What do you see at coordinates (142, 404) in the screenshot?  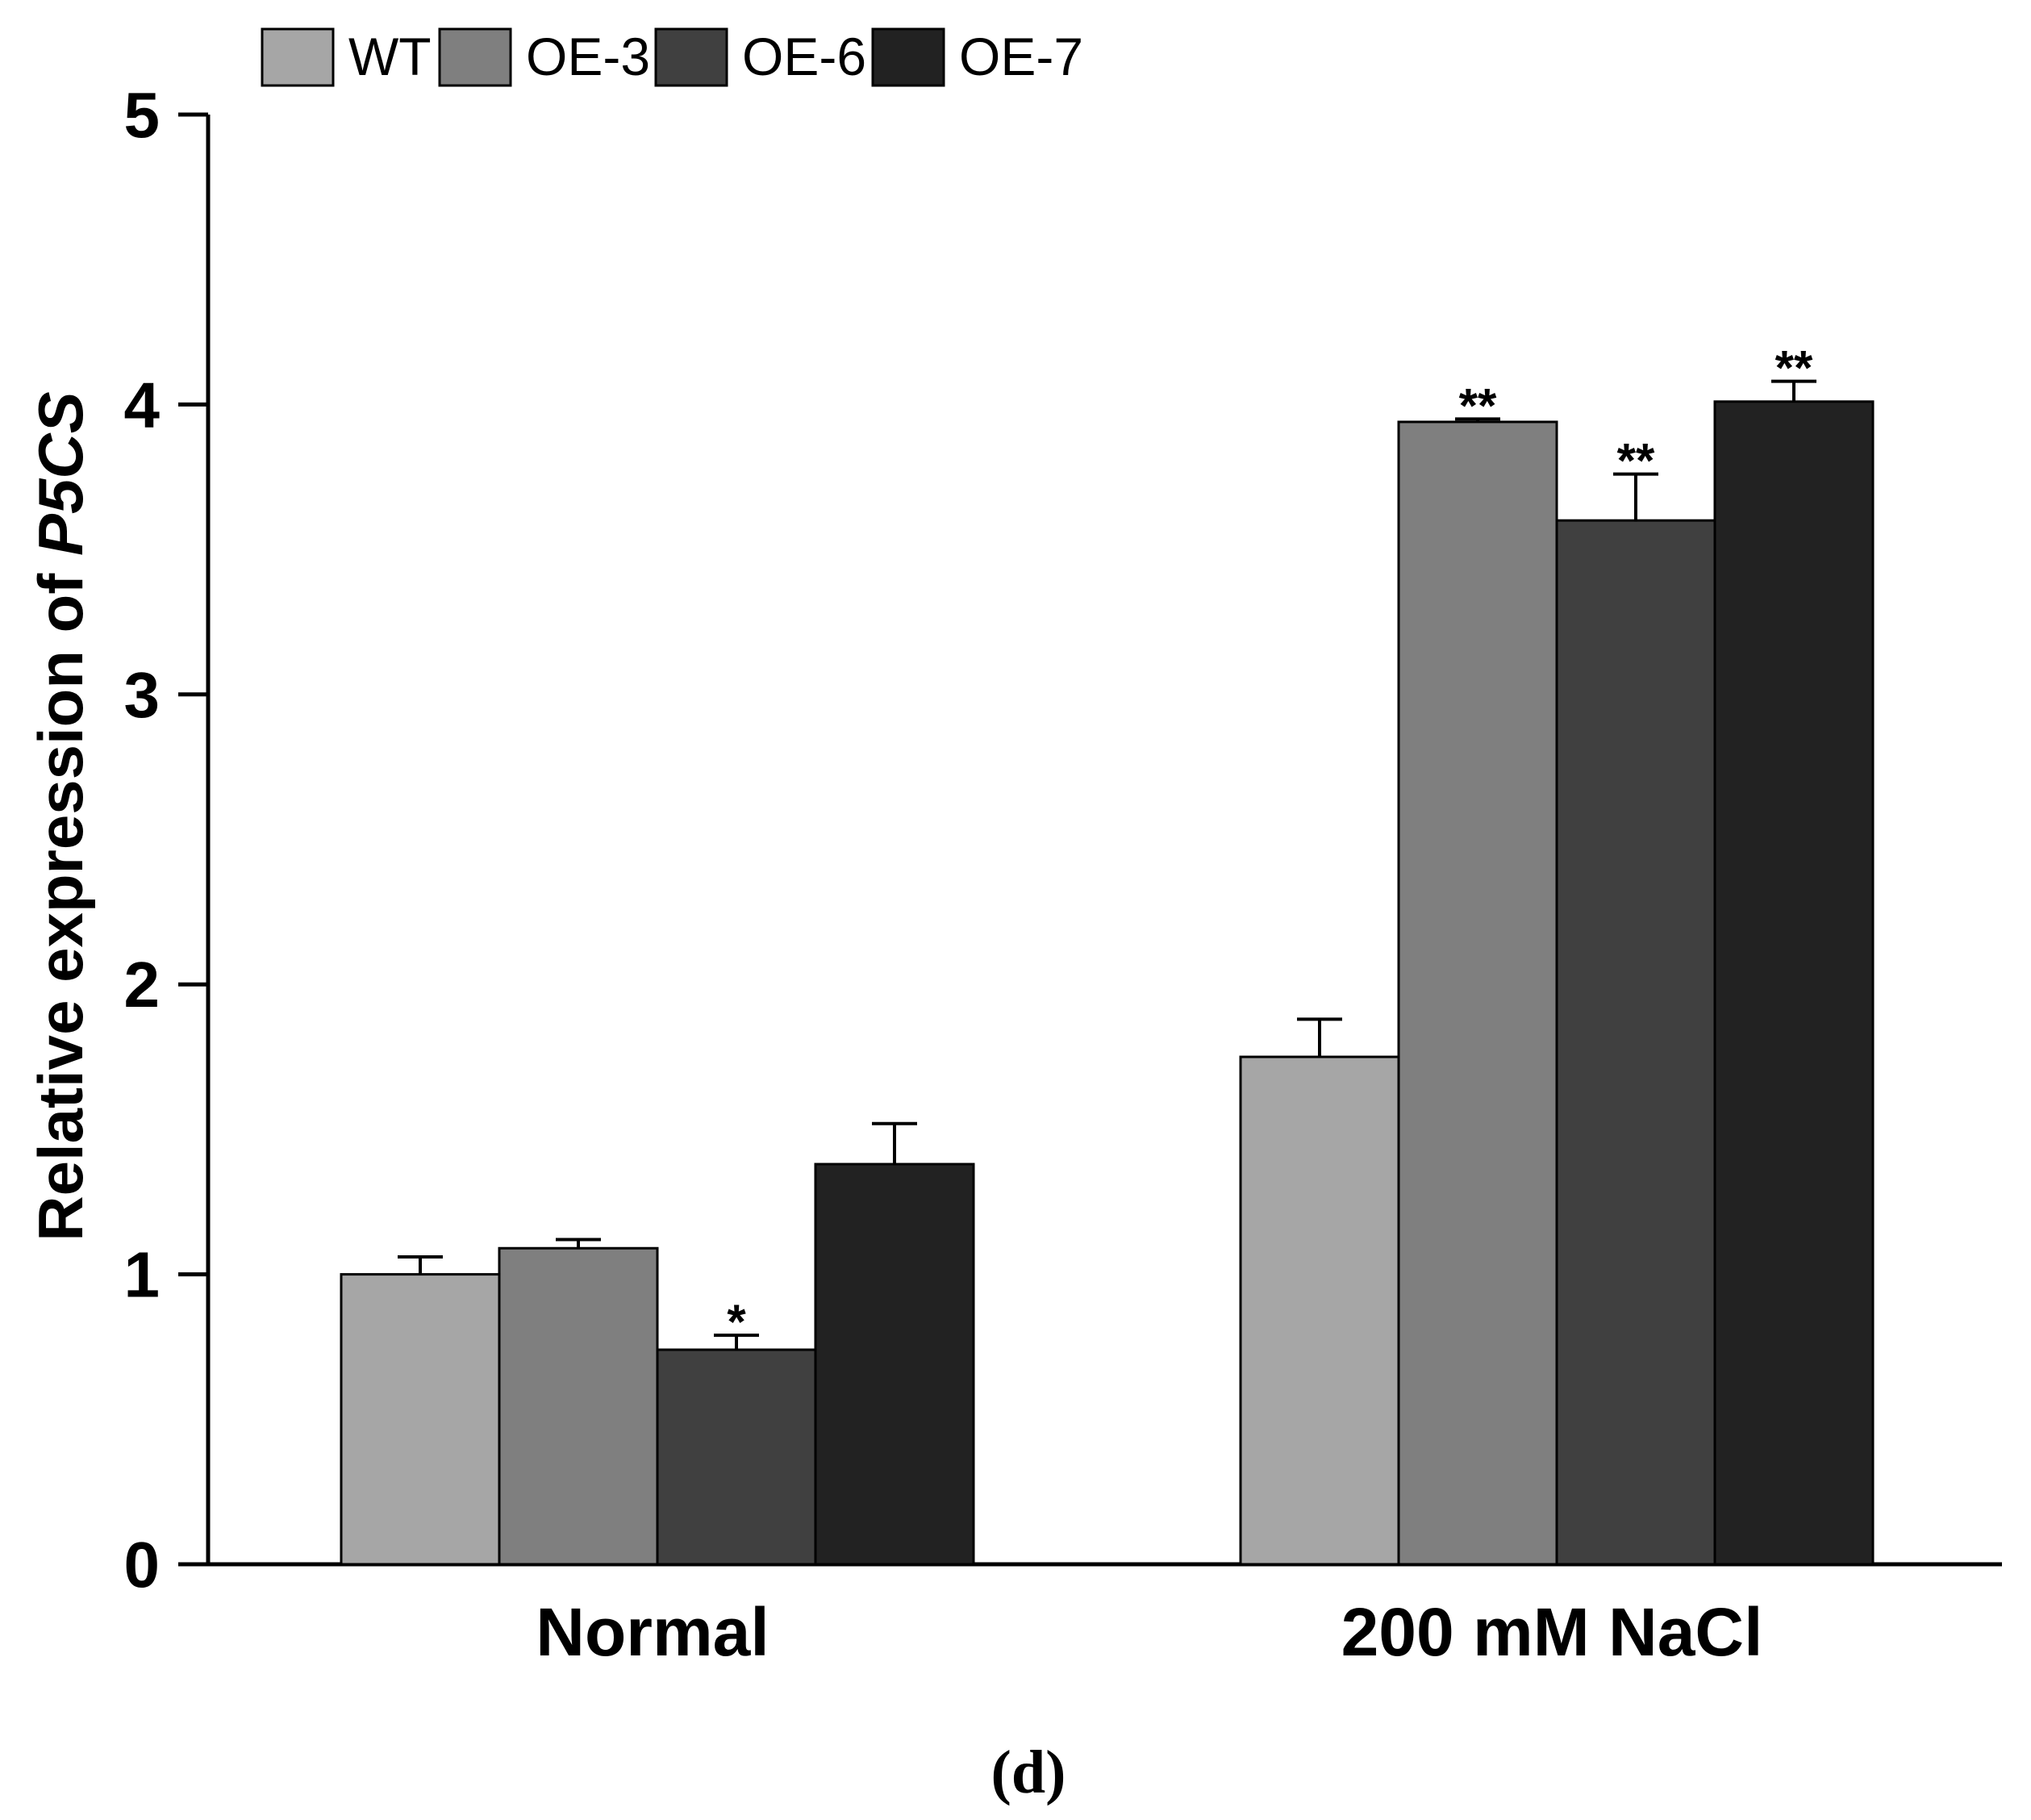 I see `y-tick-label: 4` at bounding box center [142, 404].